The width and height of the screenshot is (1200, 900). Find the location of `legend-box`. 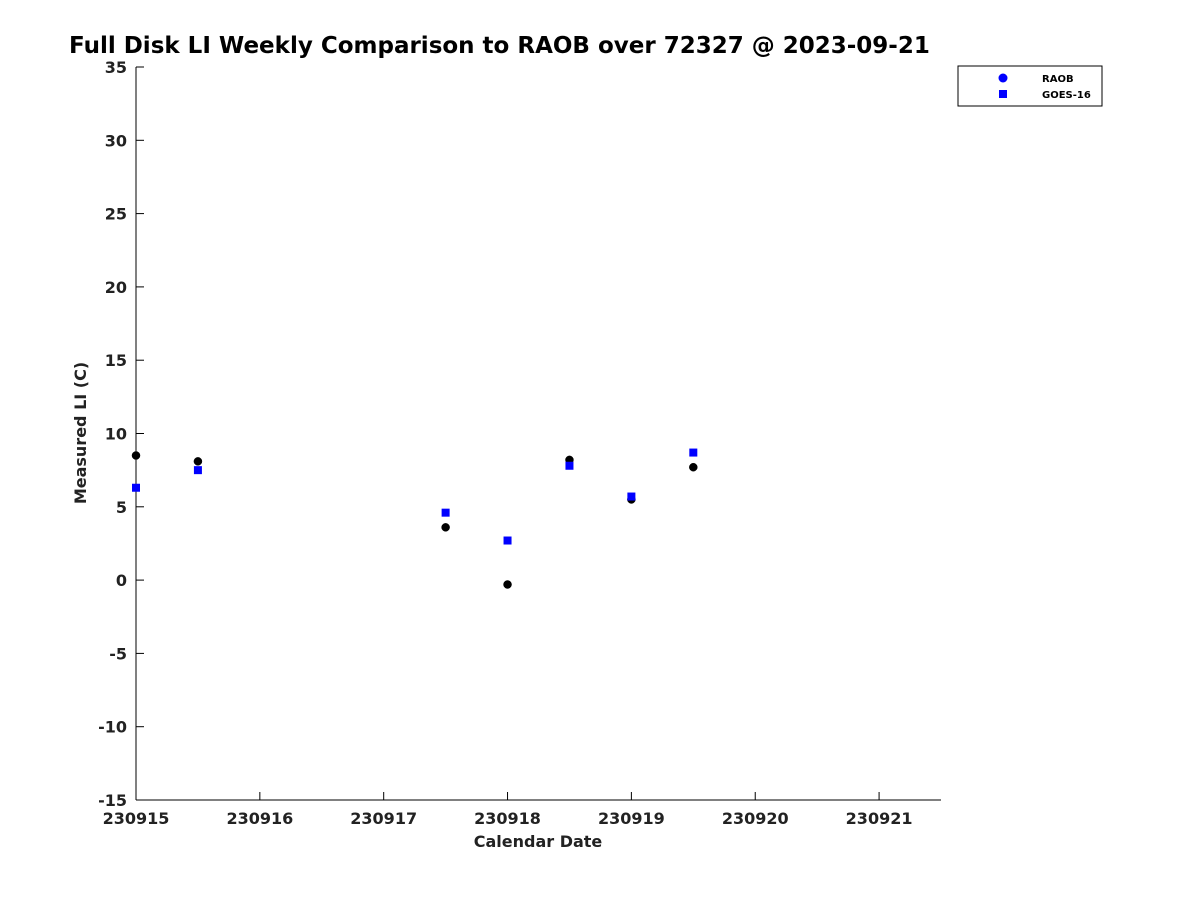

legend-box is located at coordinates (1030, 86).